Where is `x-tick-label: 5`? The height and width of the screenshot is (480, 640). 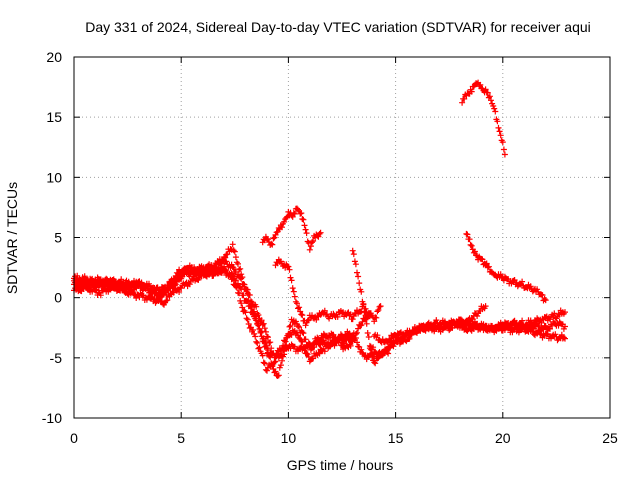
x-tick-label: 5 is located at coordinates (181, 438).